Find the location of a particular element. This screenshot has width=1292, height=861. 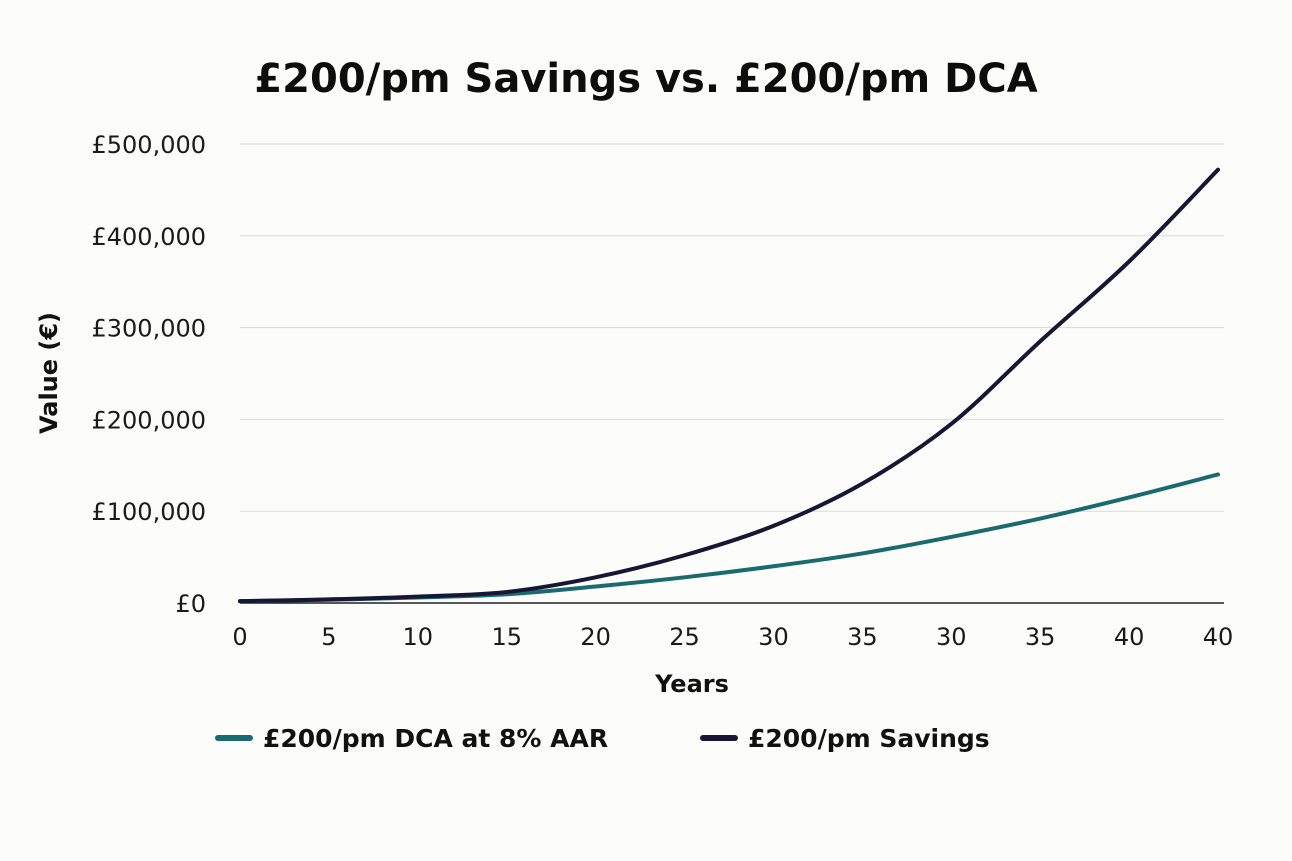

x-tick-label: 0 is located at coordinates (239, 637).